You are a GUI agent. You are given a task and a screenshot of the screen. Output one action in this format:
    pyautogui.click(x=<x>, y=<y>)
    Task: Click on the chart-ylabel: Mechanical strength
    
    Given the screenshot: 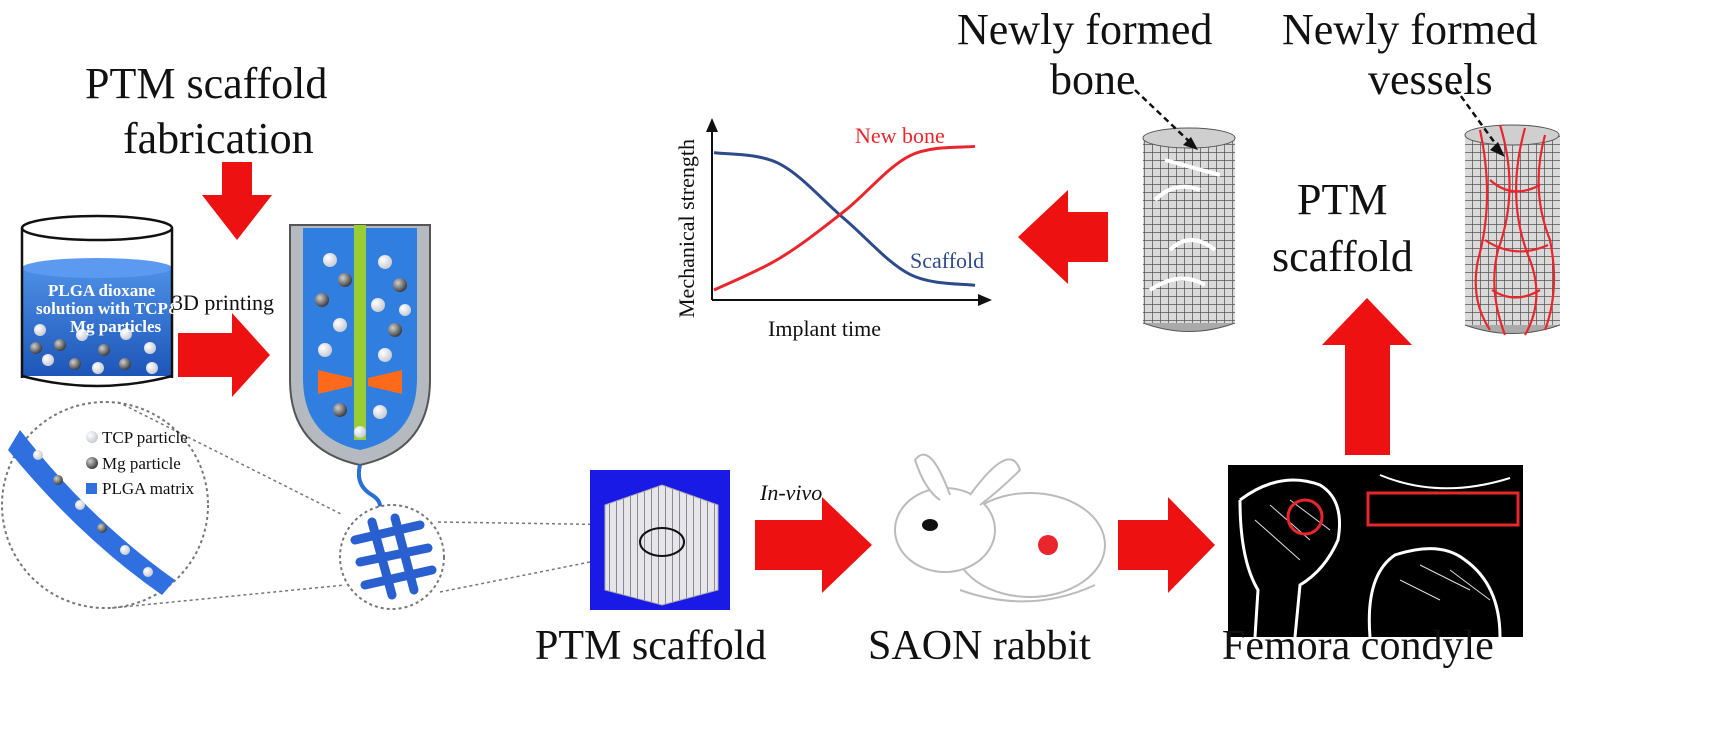 What is the action you would take?
    pyautogui.click(x=686, y=228)
    